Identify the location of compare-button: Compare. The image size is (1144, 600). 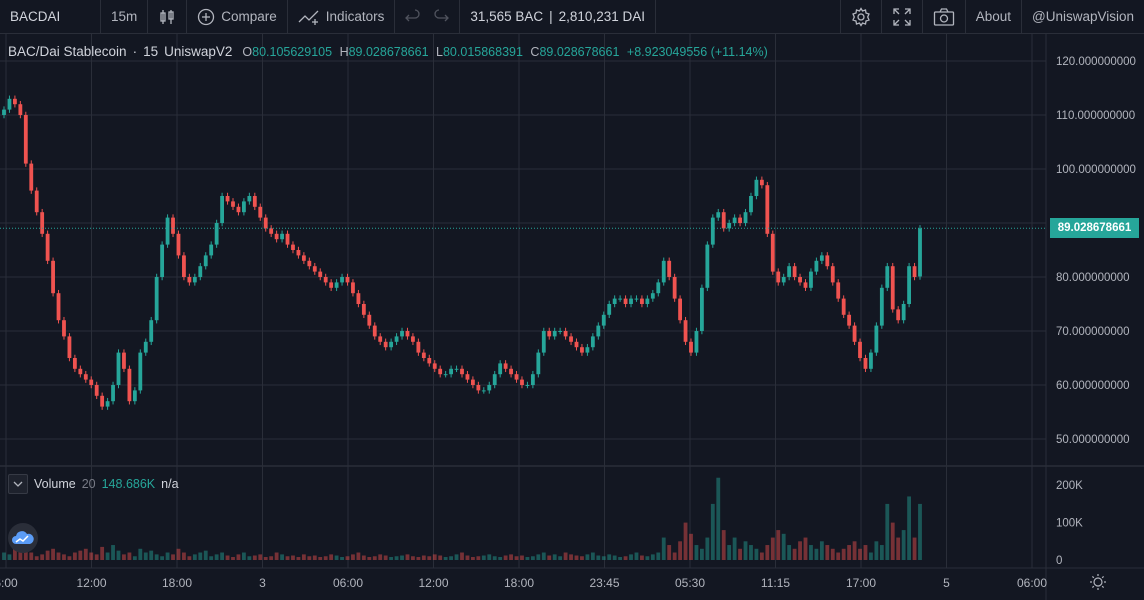
(237, 16).